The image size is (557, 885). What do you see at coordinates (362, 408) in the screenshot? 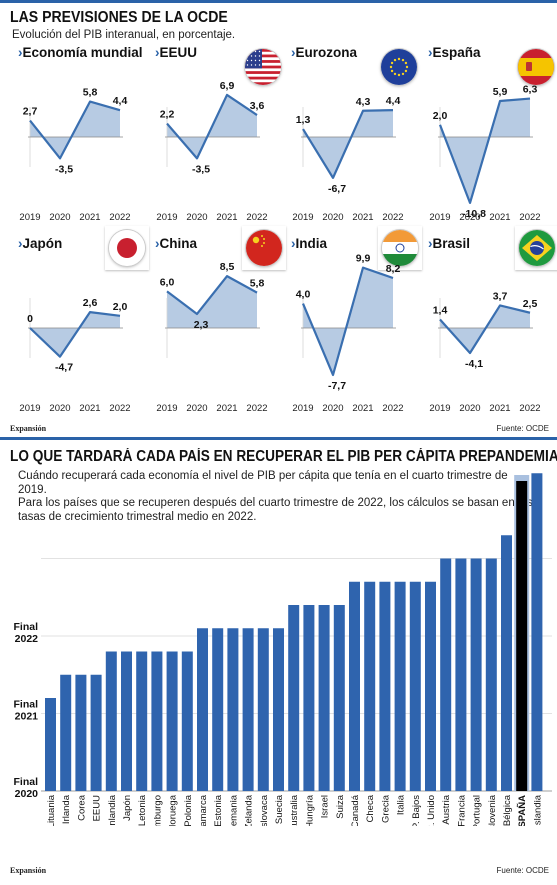
I see `x-tick-label: 2021` at bounding box center [362, 408].